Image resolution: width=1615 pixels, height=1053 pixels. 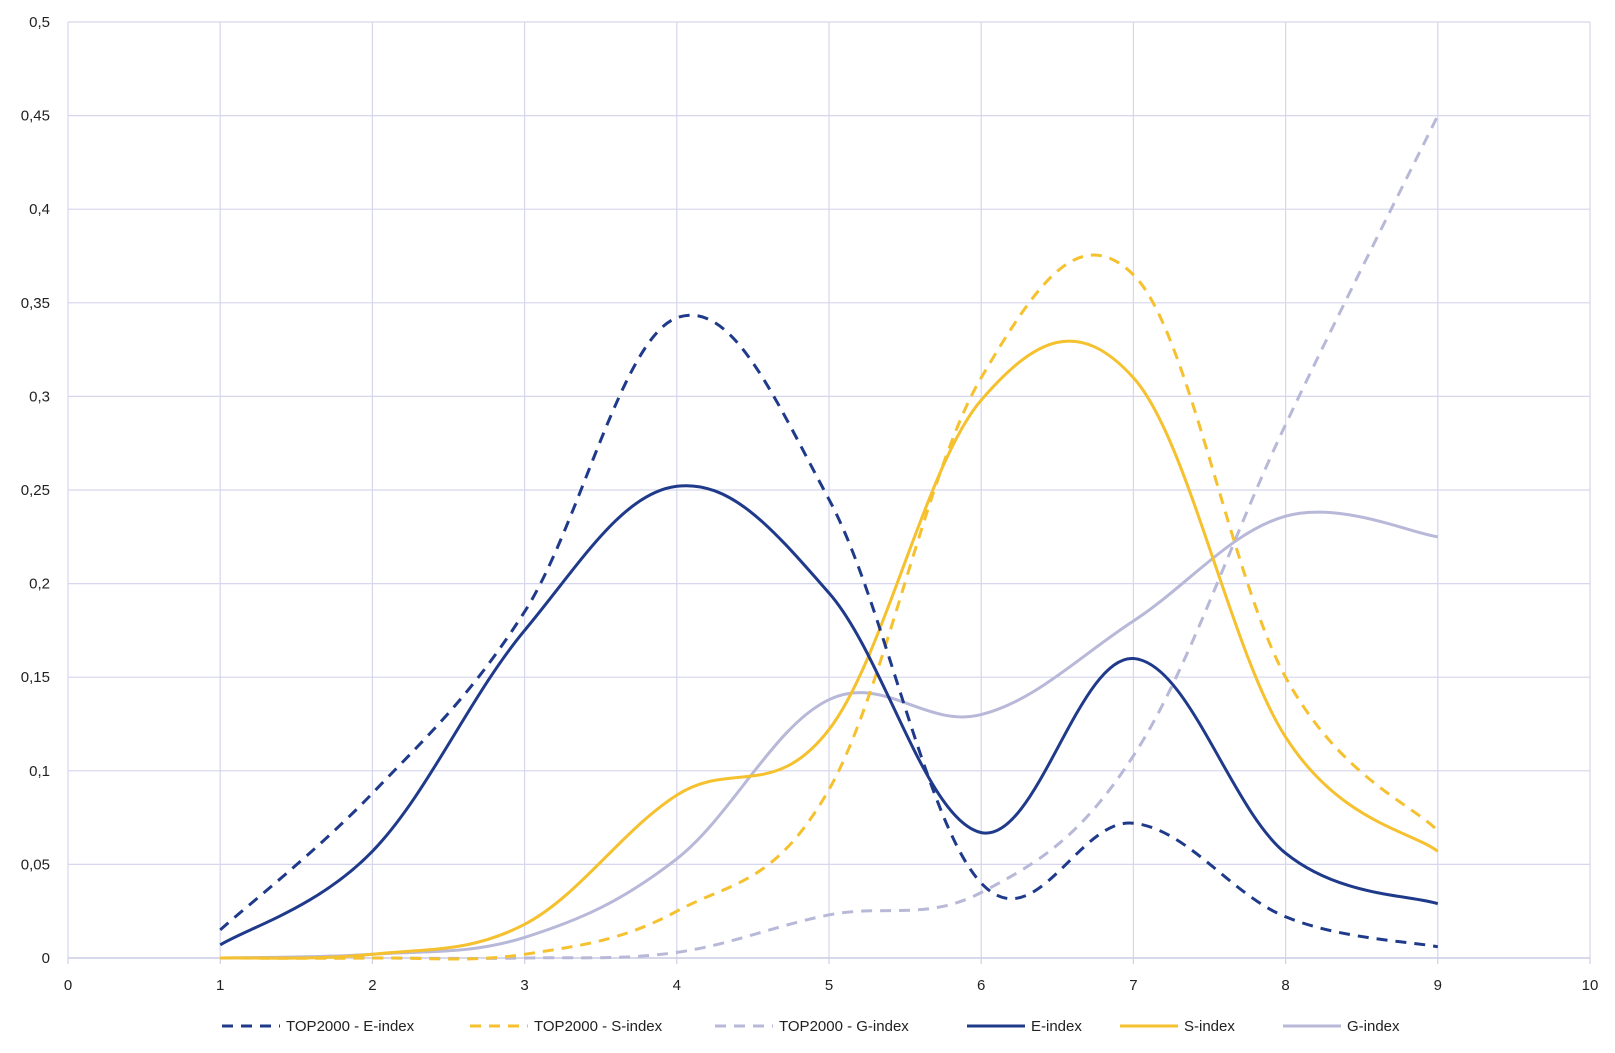 I want to click on x-tick-label: 7, so click(x=1133, y=985).